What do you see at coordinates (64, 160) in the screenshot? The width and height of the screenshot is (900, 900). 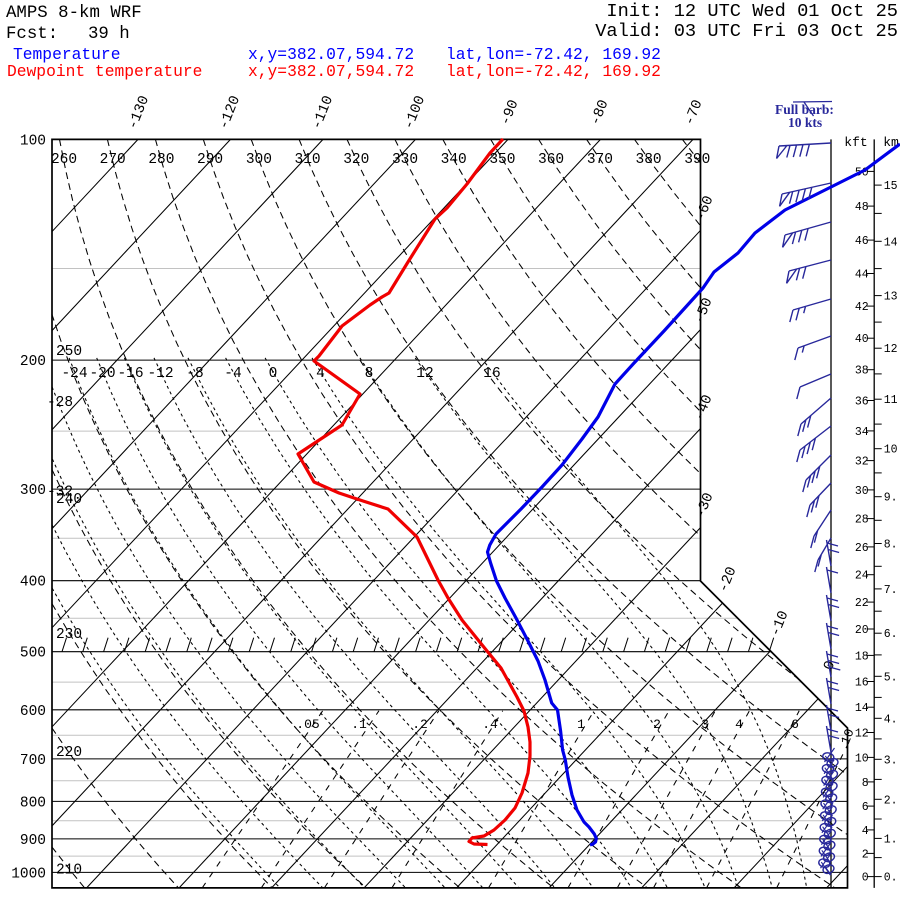 I see `svg-text: 260` at bounding box center [64, 160].